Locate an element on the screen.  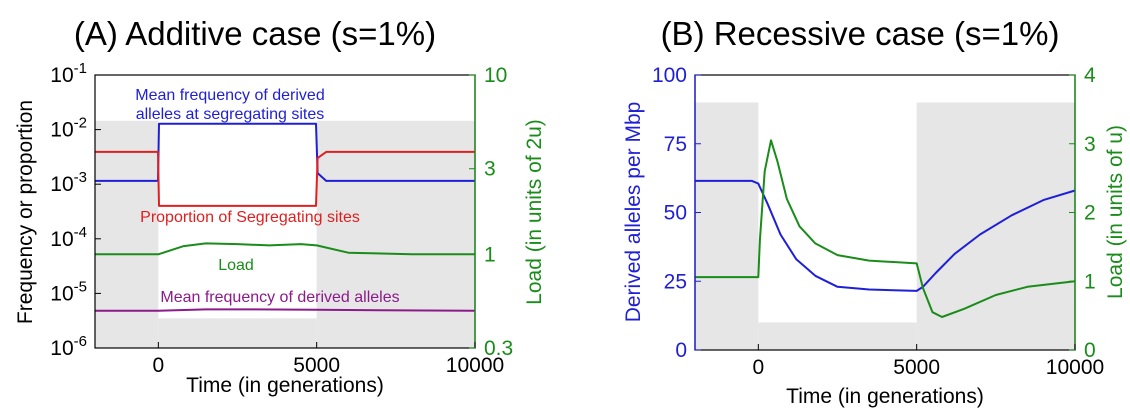
y2-tick-label: 2 is located at coordinates (1090, 213).